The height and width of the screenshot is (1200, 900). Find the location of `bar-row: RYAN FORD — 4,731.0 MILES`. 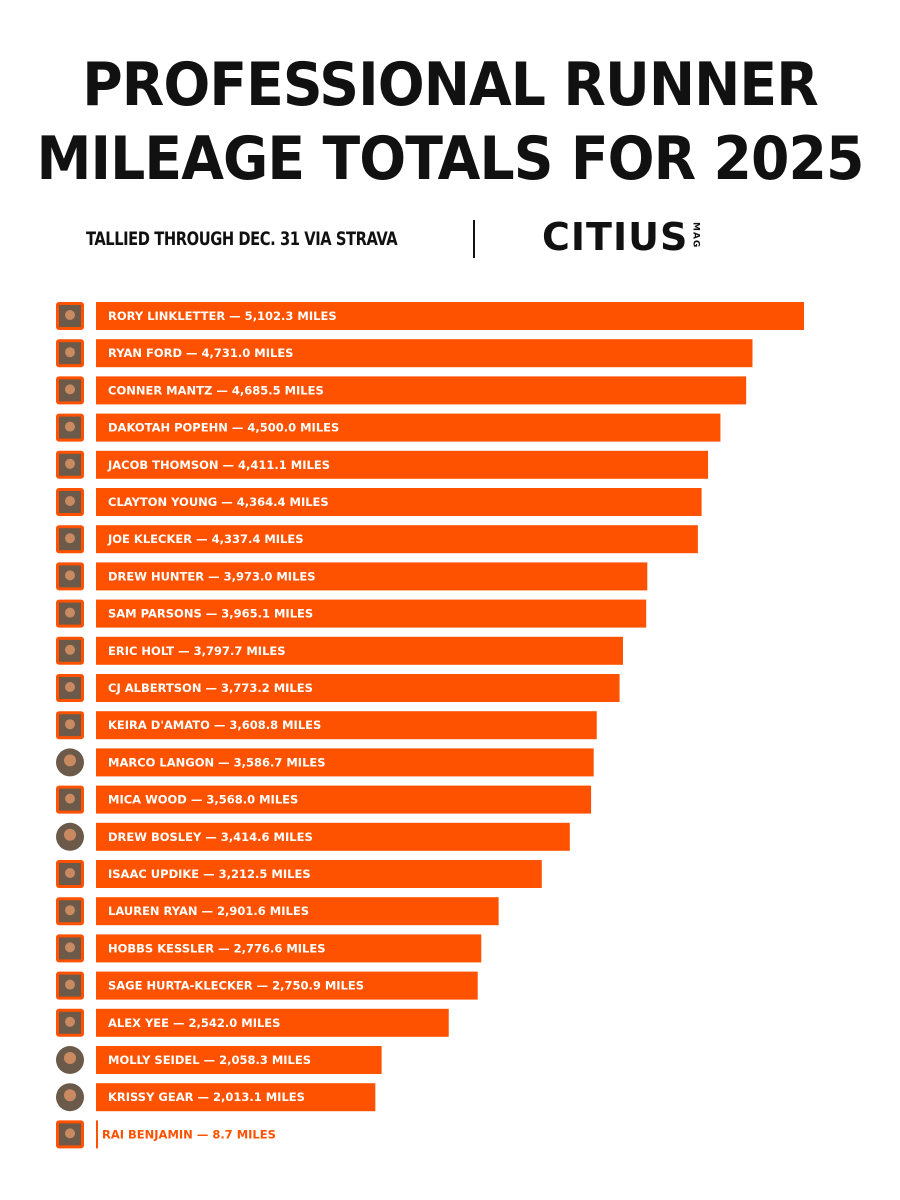

bar-row: RYAN FORD — 4,731.0 MILES is located at coordinates (404, 353).